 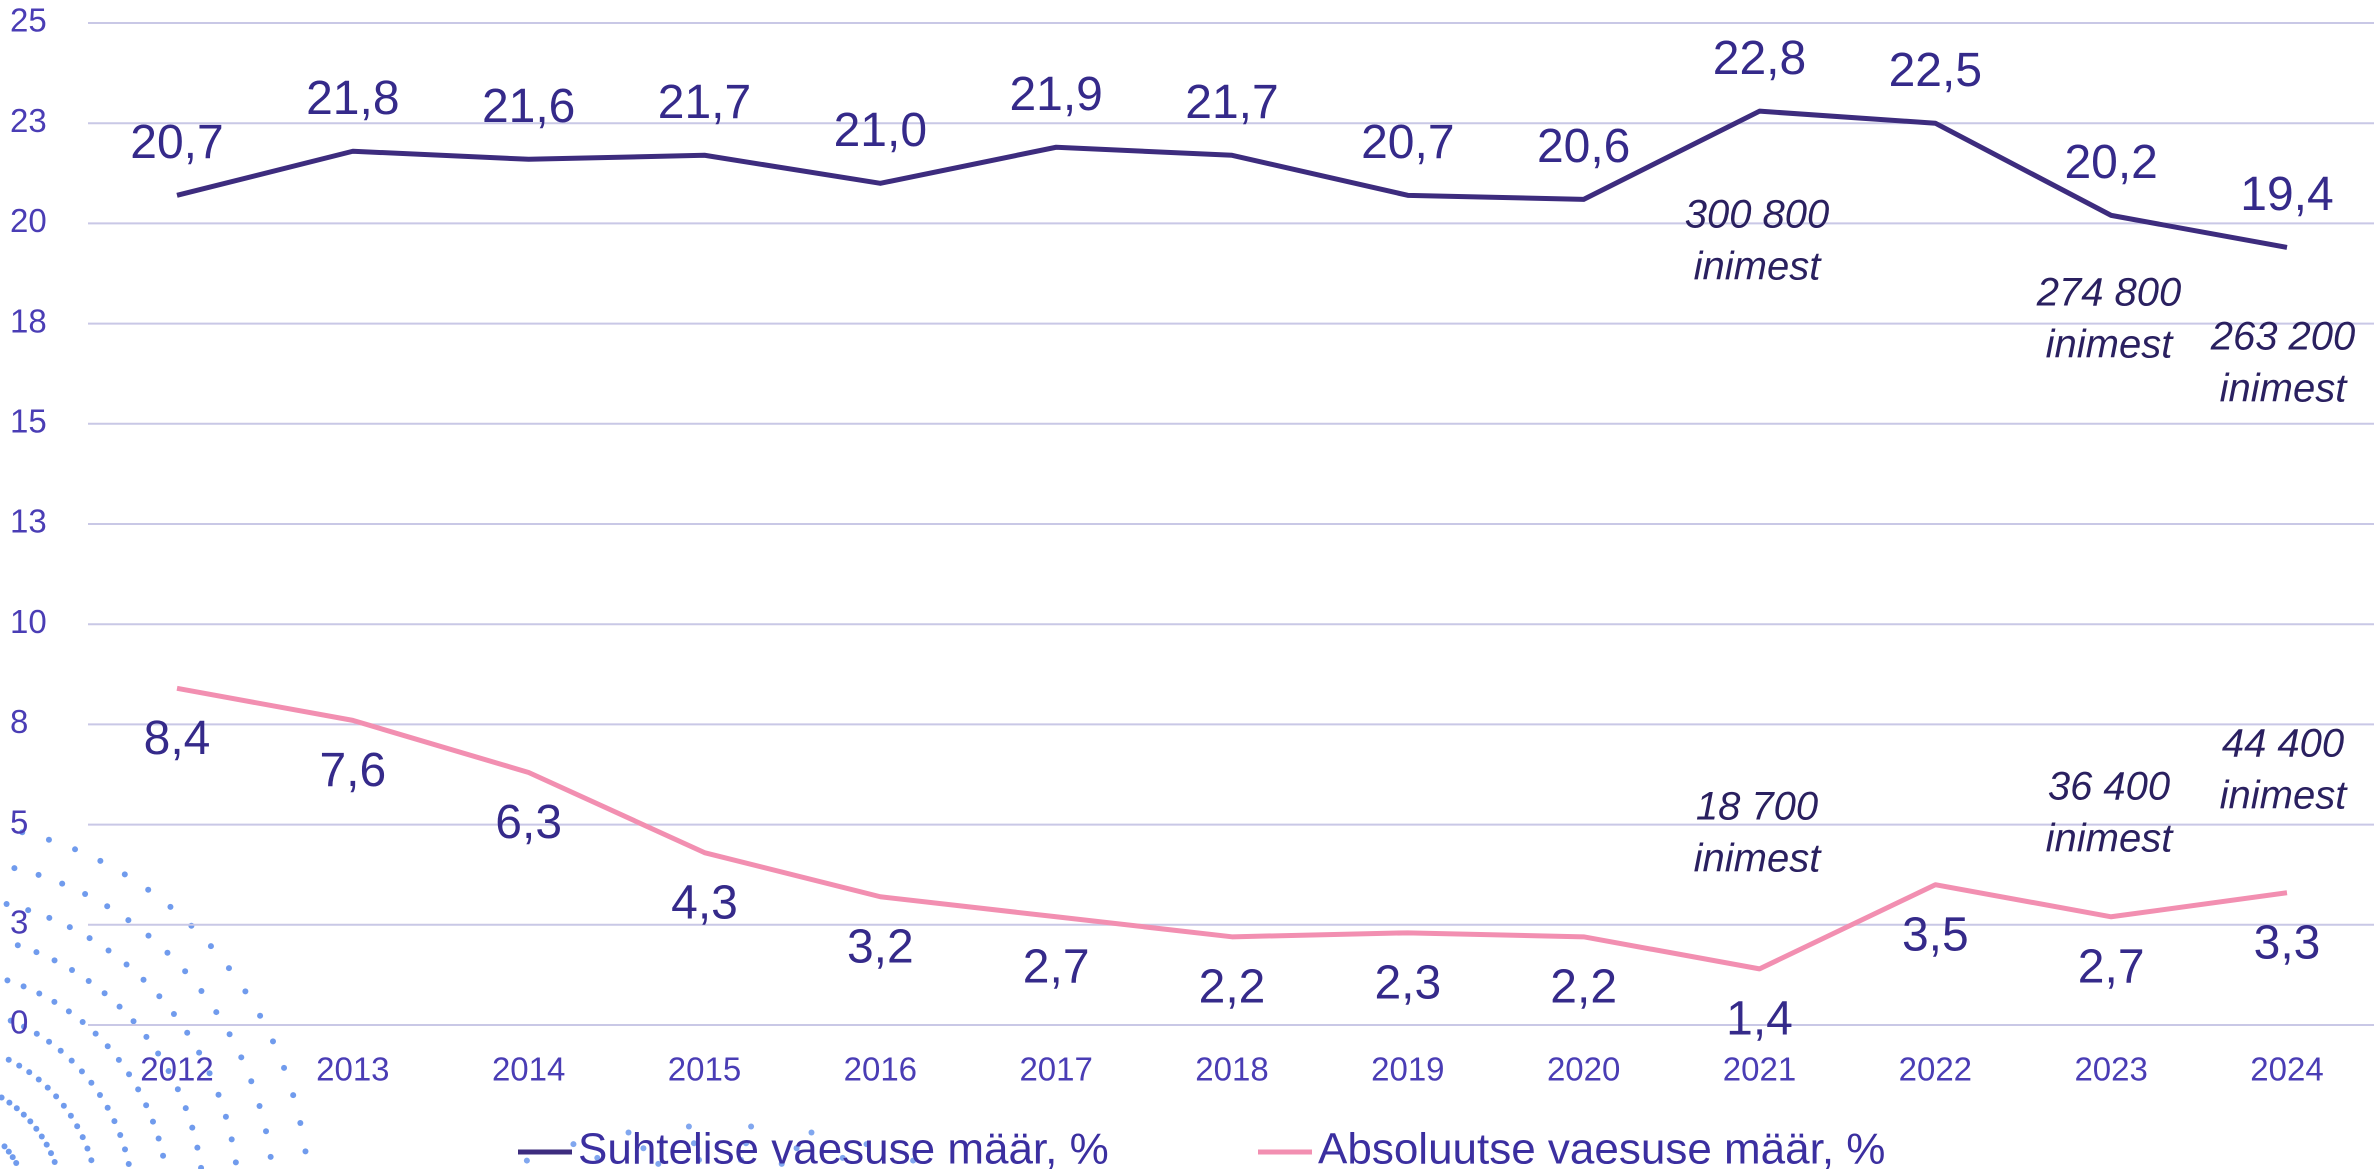 I want to click on y-tick-label: 3, so click(x=19, y=922).